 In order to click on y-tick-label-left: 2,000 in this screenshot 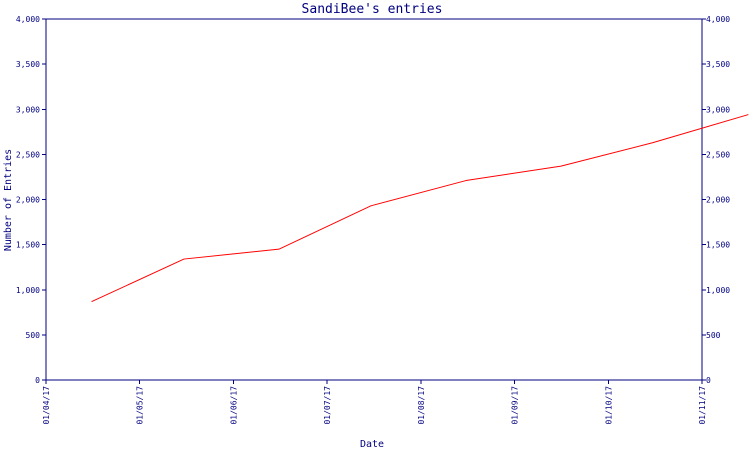, I will do `click(28, 200)`.